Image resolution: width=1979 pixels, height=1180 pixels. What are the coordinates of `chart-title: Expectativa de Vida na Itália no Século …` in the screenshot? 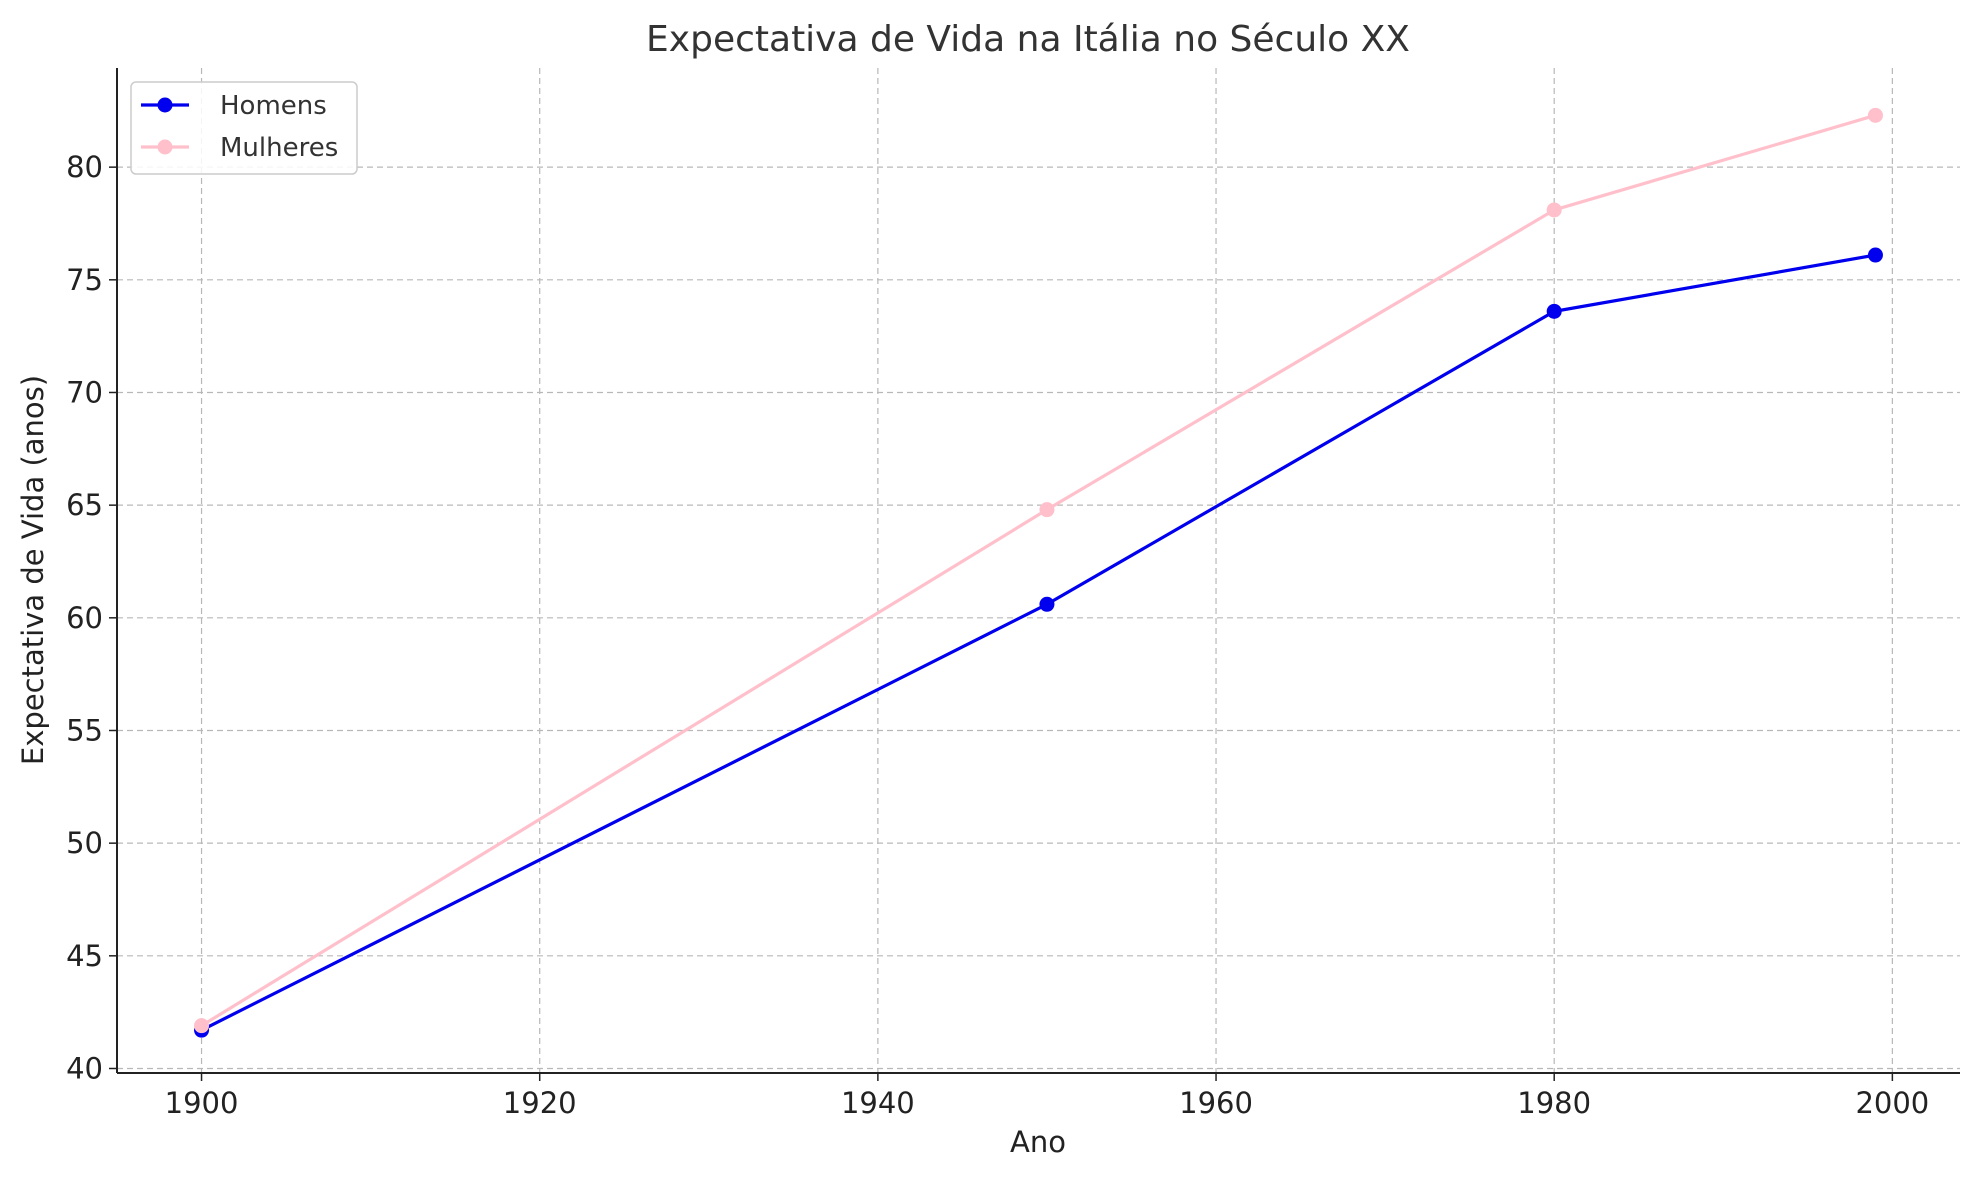 It's located at (1028, 39).